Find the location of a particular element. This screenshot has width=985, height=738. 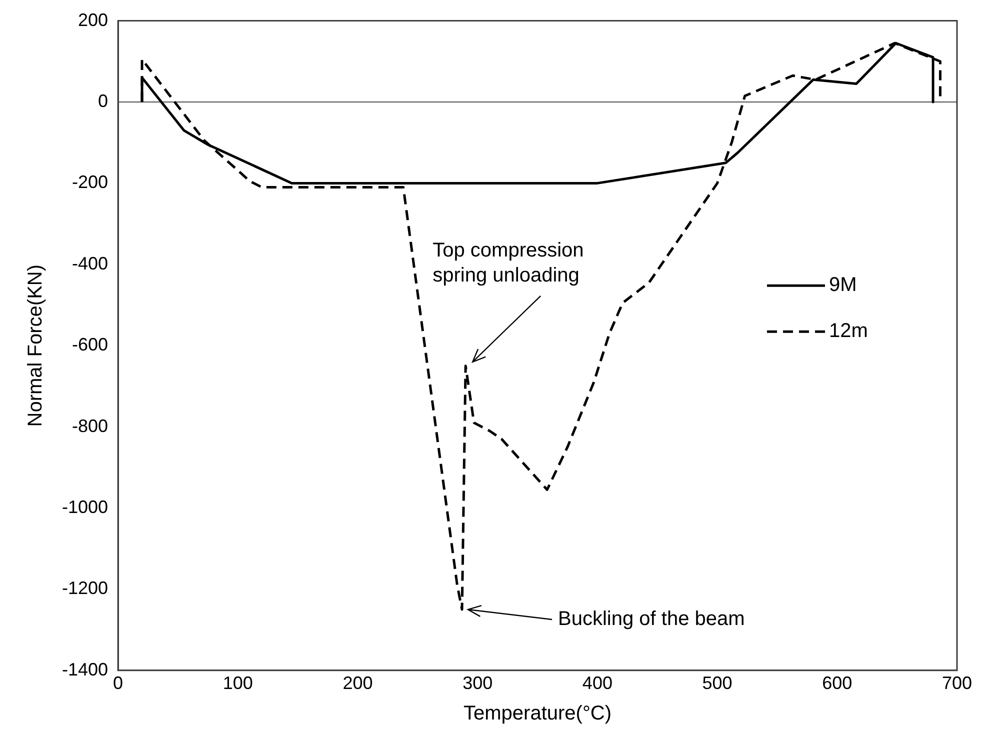

y-tick-label: 200 is located at coordinates (93, 20).